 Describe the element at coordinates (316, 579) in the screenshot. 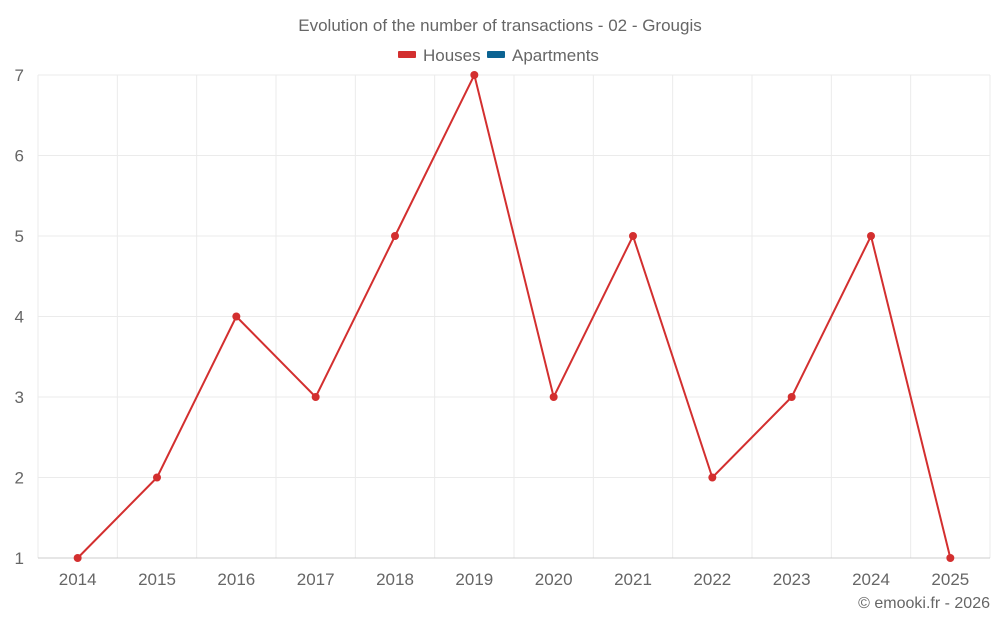

I see `x-tick-label: 2017` at that location.